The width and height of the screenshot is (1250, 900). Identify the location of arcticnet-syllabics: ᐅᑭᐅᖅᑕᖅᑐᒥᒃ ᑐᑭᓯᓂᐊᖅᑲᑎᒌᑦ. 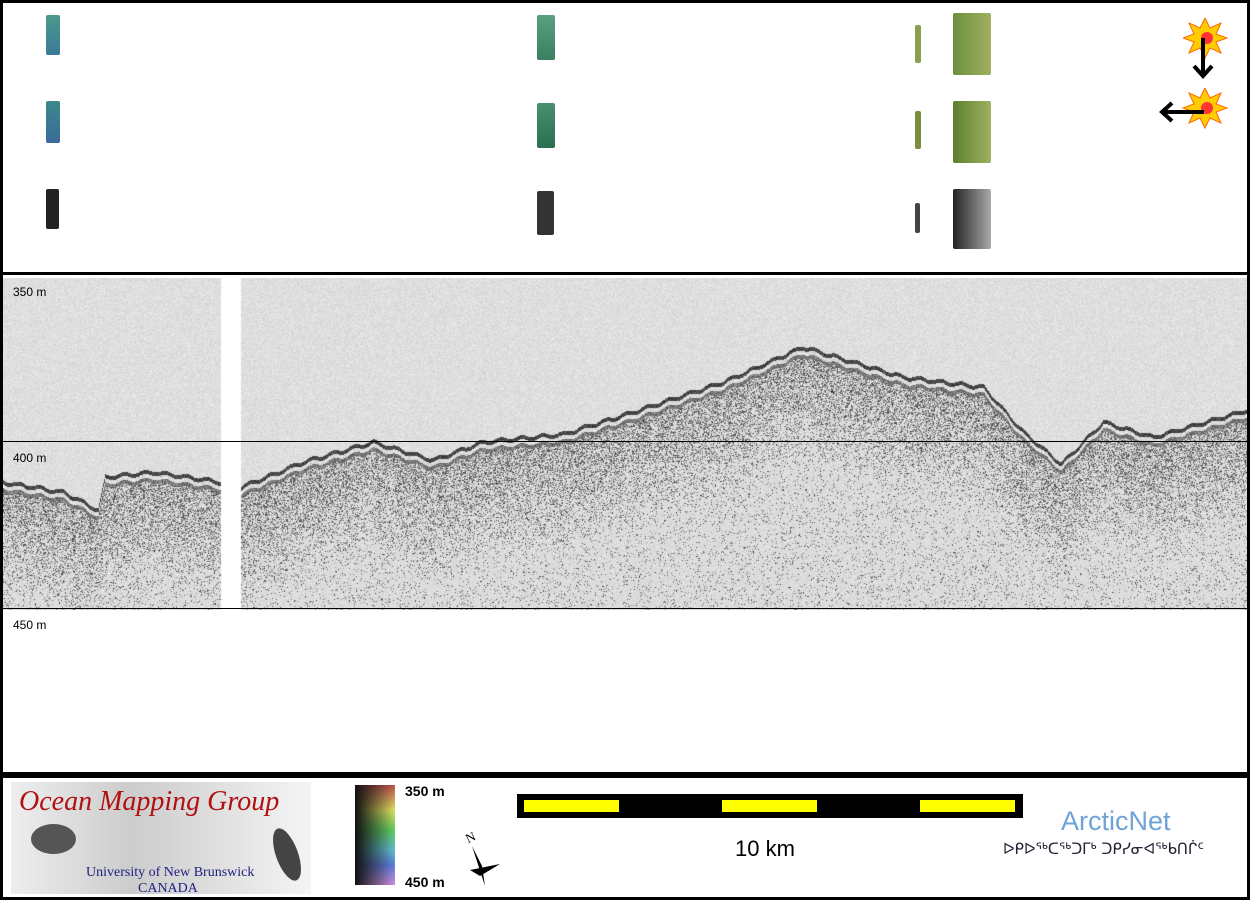
(1103, 849).